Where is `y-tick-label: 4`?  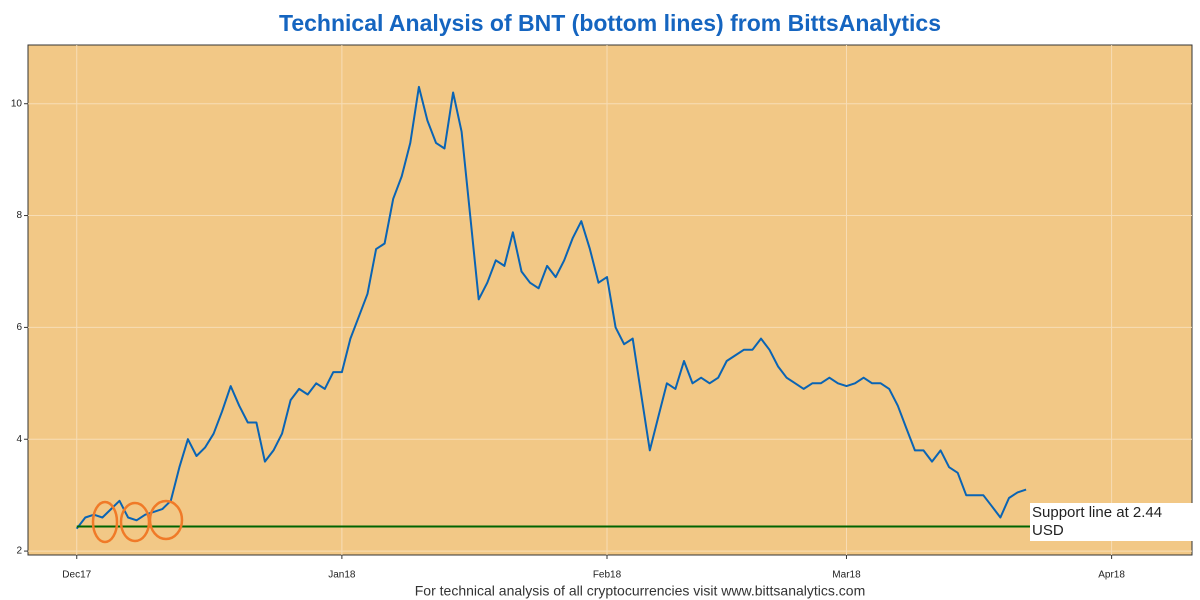 y-tick-label: 4 is located at coordinates (19, 439).